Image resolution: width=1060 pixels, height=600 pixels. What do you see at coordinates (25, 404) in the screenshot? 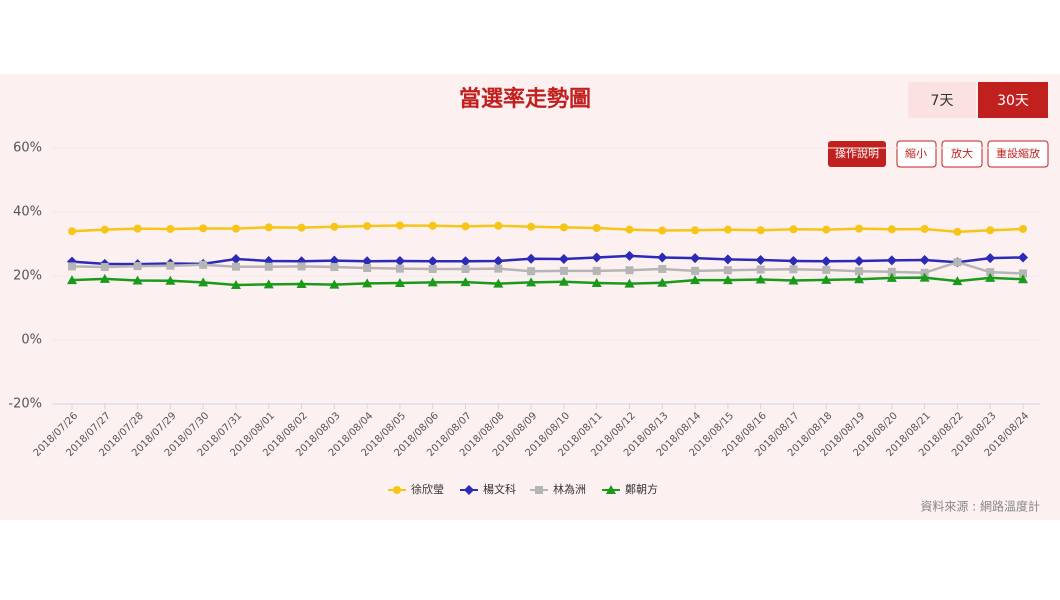
I see `y-tick-label: -20%` at bounding box center [25, 404].